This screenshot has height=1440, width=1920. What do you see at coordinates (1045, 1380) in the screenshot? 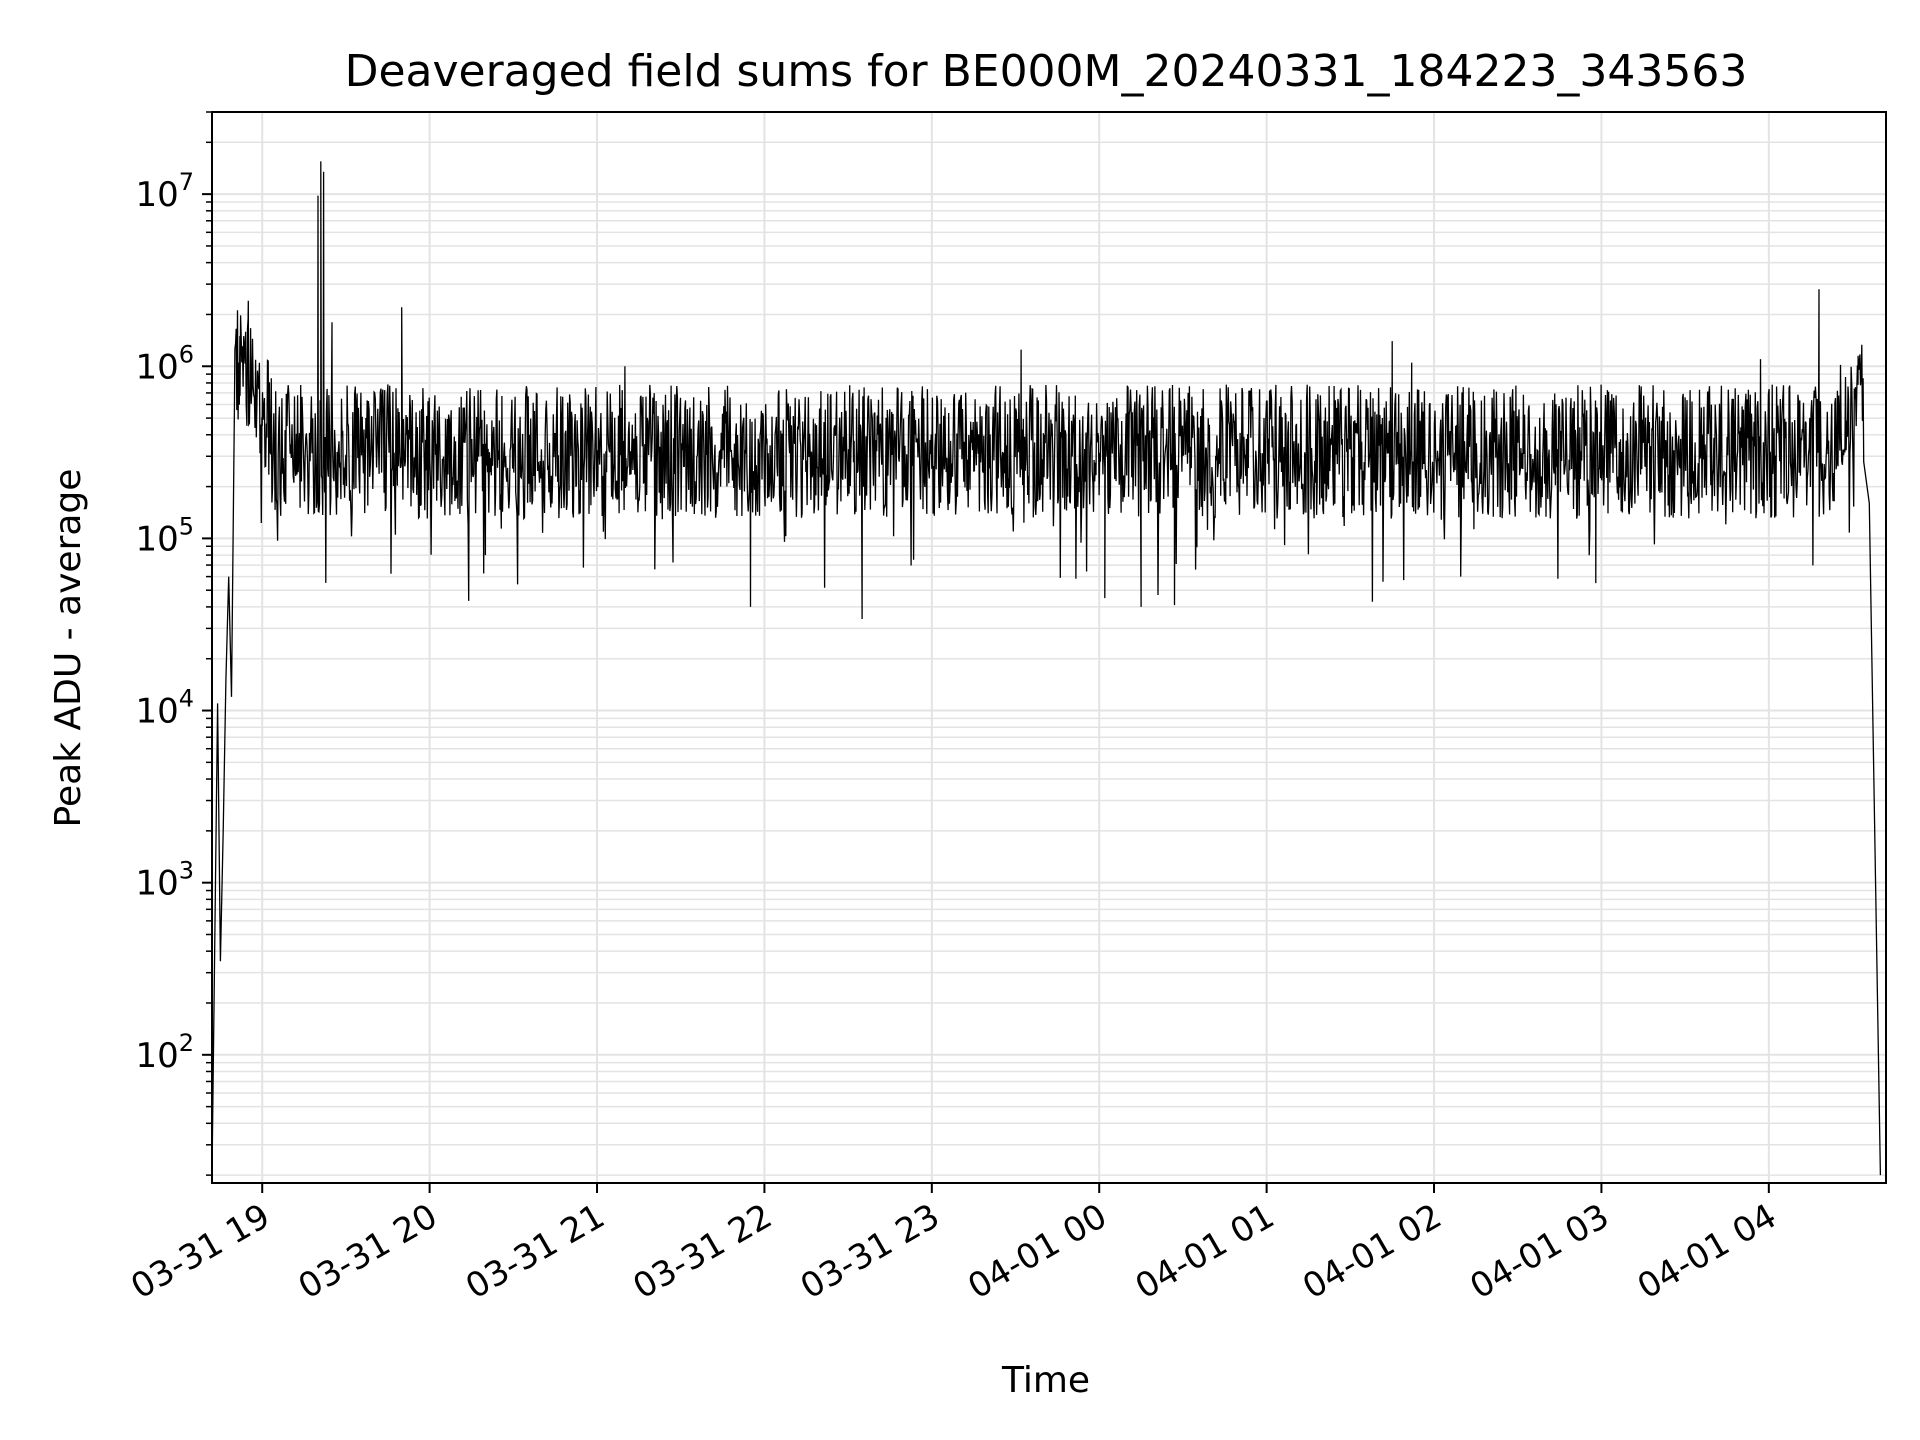
I see `x-axis-title: Time` at bounding box center [1045, 1380].